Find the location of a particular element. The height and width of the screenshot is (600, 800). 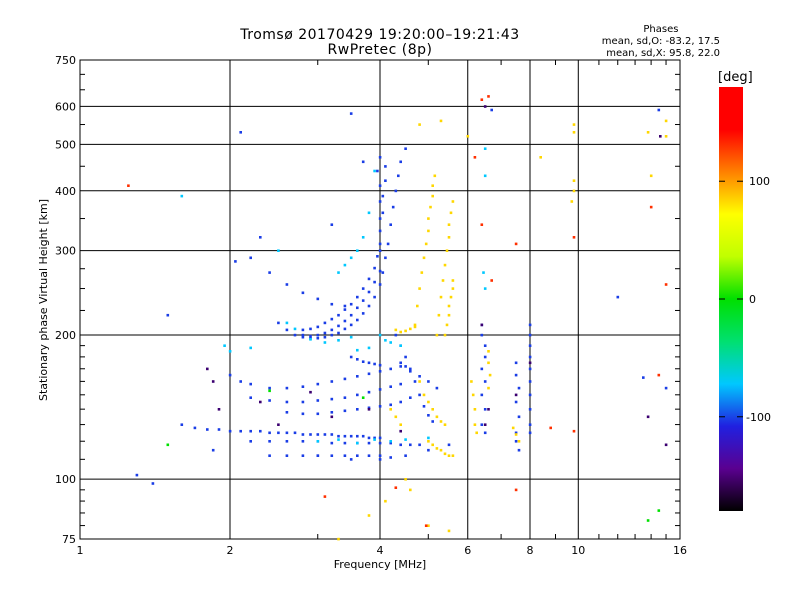

chart-subtitle: RwPretec (8p) is located at coordinates (380, 50).